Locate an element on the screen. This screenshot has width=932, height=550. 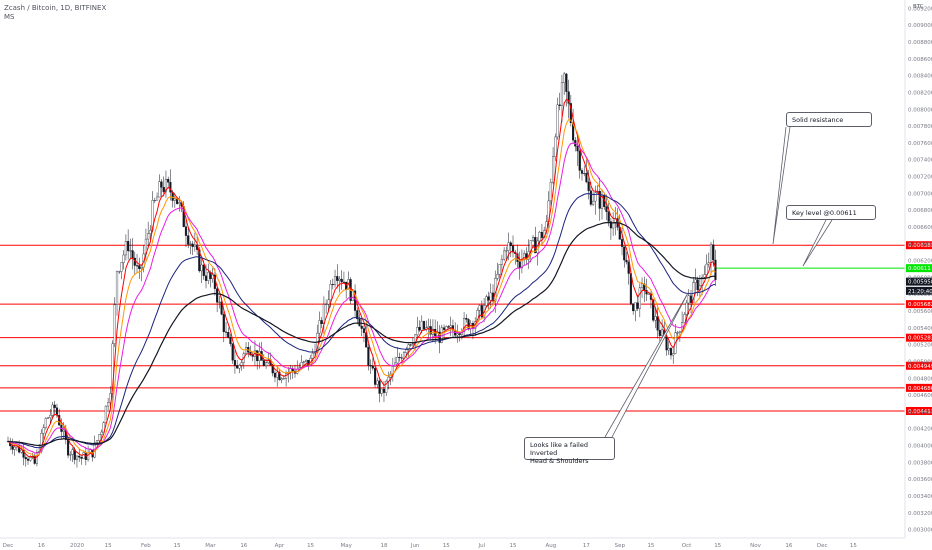
pointer-resistance is located at coordinates (781, 185).